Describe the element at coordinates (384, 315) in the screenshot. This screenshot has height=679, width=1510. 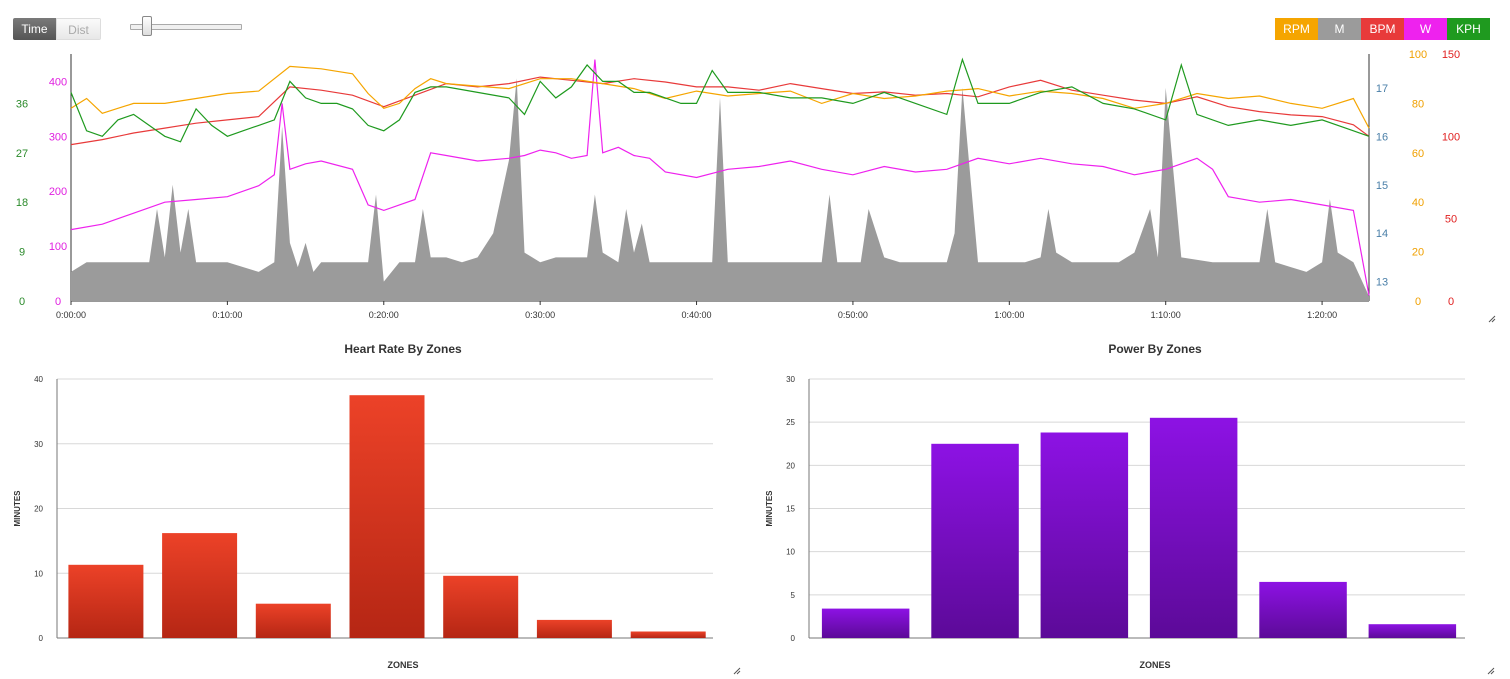
I see `x-tick-label: 0:20:00` at that location.